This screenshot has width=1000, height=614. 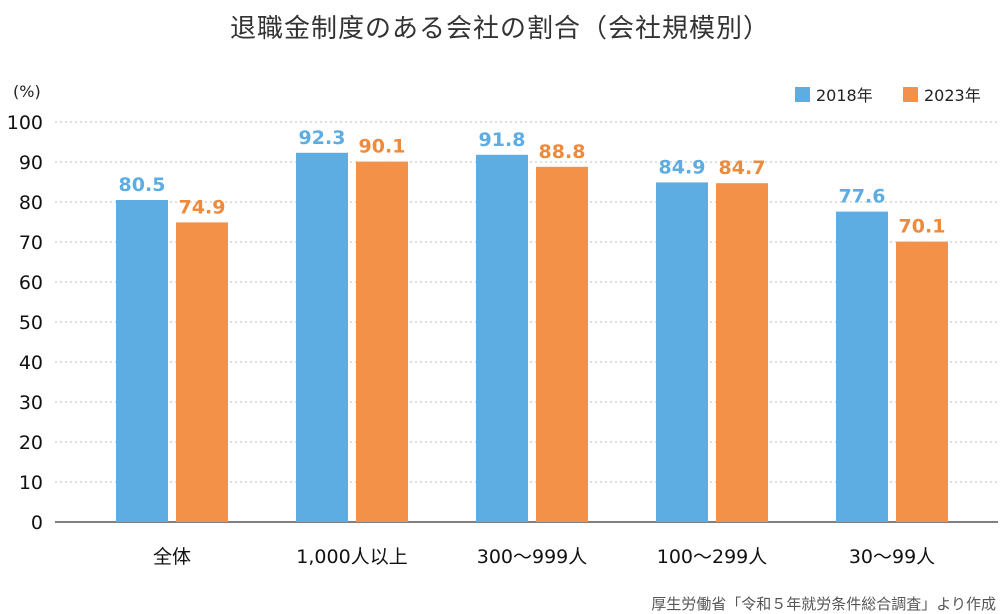 I want to click on data-label: 92.3, so click(x=322, y=138).